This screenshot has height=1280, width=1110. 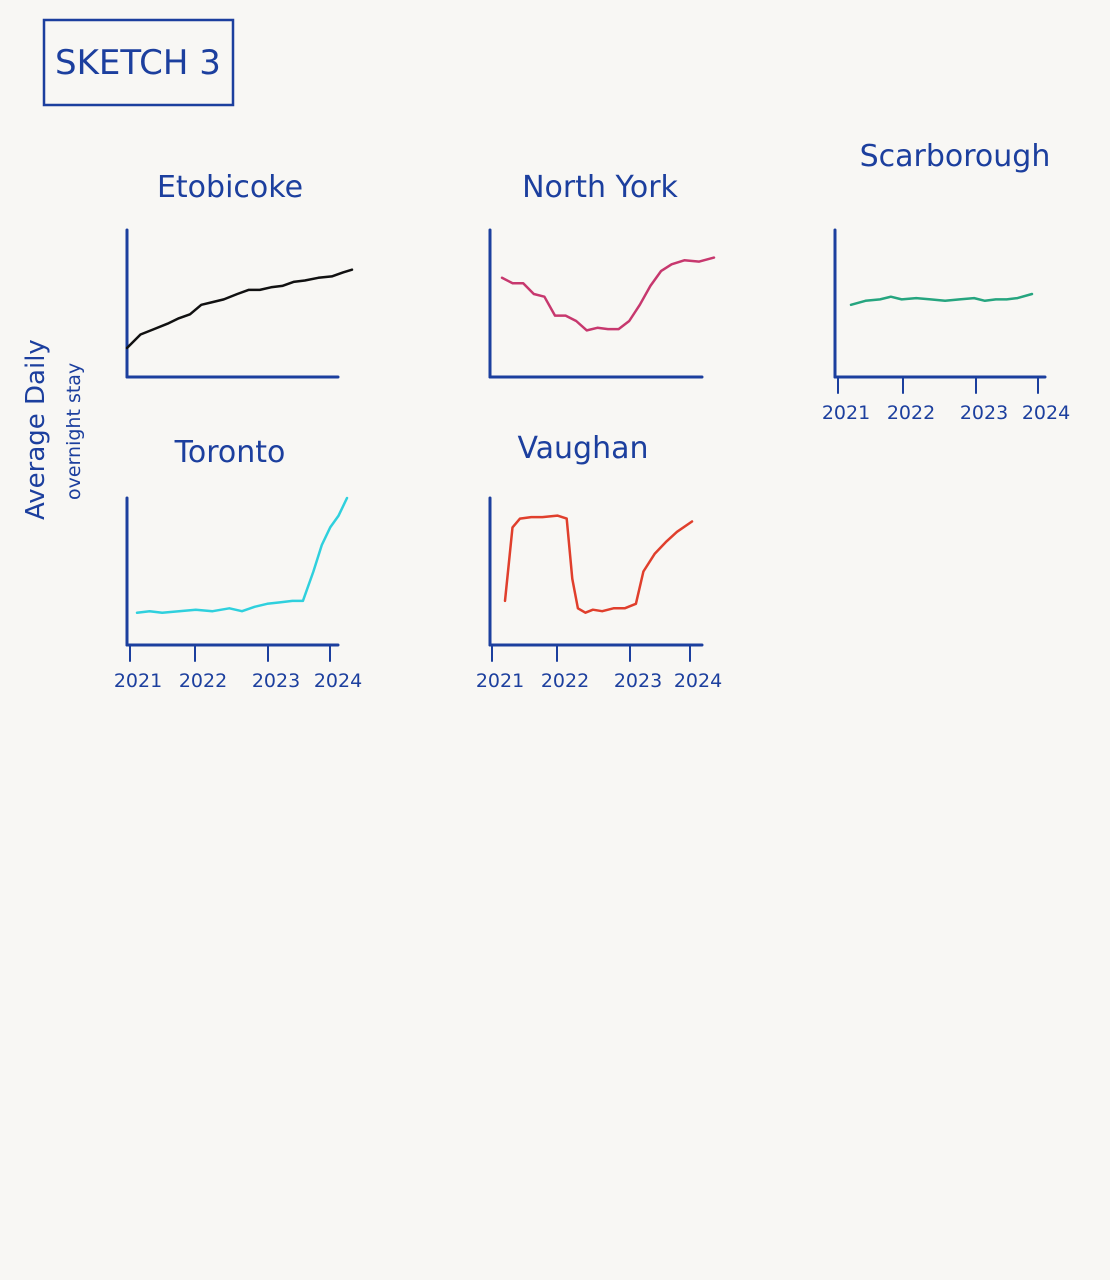 I want to click on sketch-title-box, so click(x=138, y=62).